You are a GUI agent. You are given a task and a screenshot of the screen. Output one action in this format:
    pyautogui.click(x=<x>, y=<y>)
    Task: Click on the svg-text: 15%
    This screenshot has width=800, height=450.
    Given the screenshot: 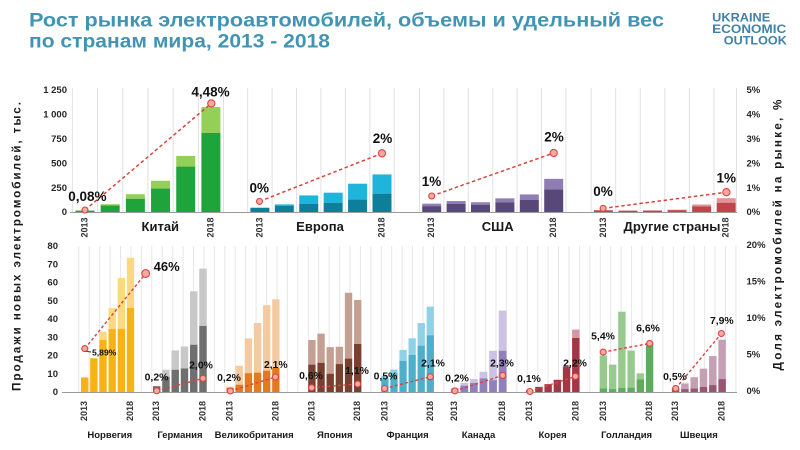 What is the action you would take?
    pyautogui.click(x=757, y=281)
    